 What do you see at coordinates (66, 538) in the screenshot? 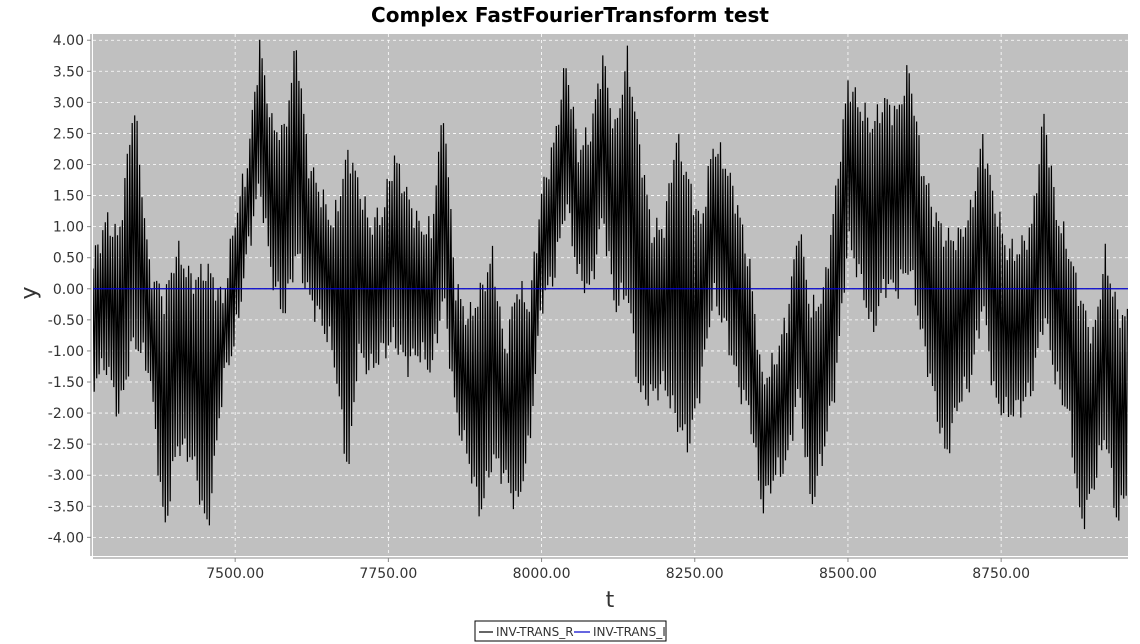
I see `y-tick-label: -4.00` at bounding box center [66, 538].